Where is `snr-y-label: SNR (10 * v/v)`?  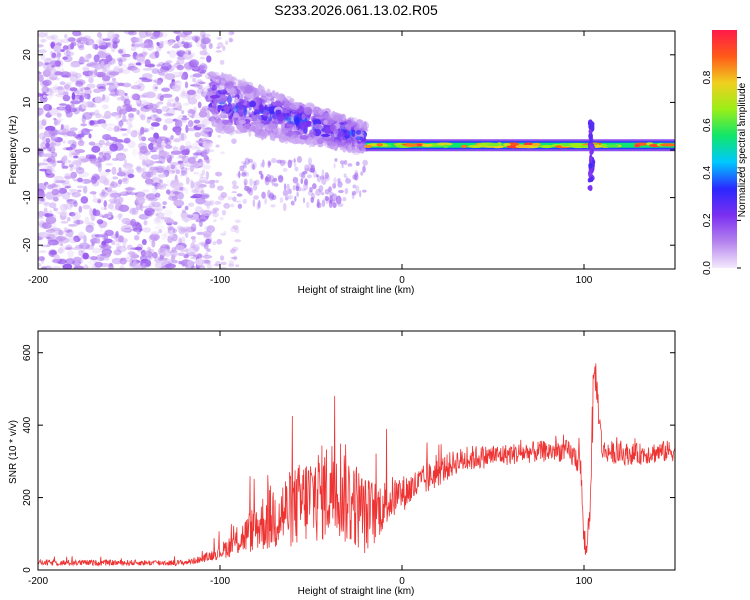
snr-y-label: SNR (10 * v/v) is located at coordinates (13, 452).